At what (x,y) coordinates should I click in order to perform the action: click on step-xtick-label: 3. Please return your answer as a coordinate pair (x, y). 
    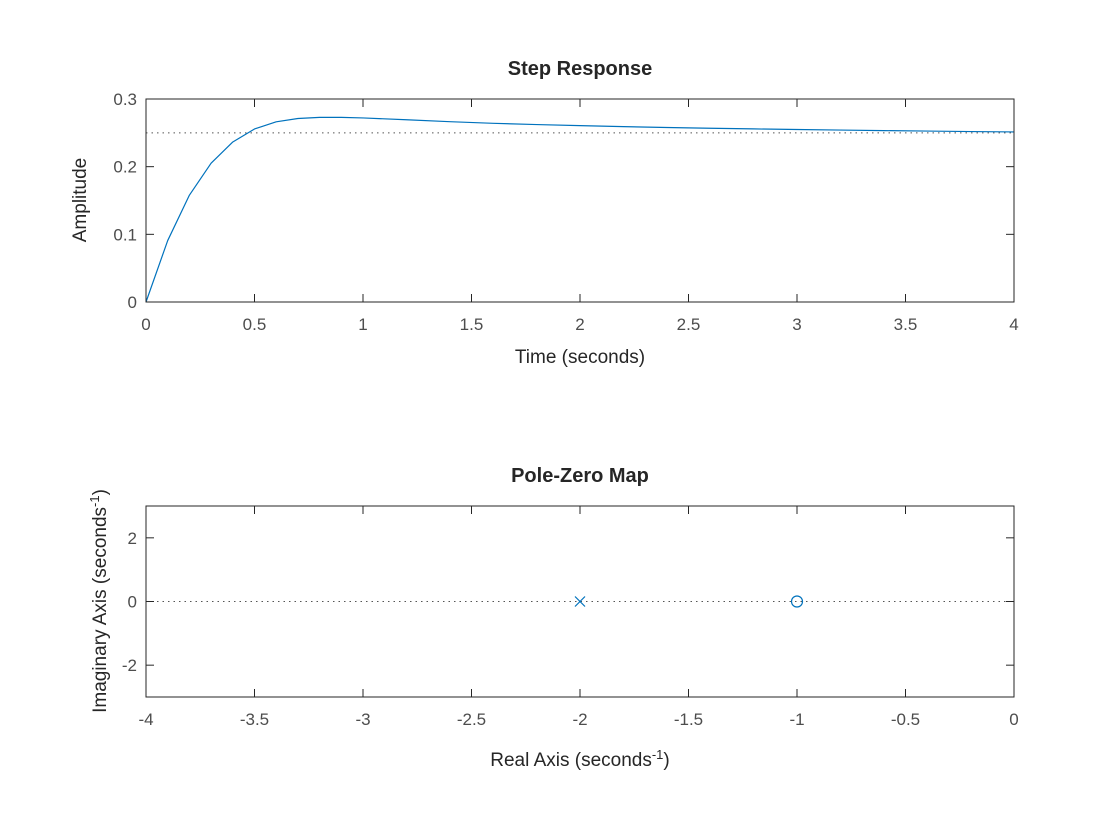
    Looking at the image, I should click on (796, 324).